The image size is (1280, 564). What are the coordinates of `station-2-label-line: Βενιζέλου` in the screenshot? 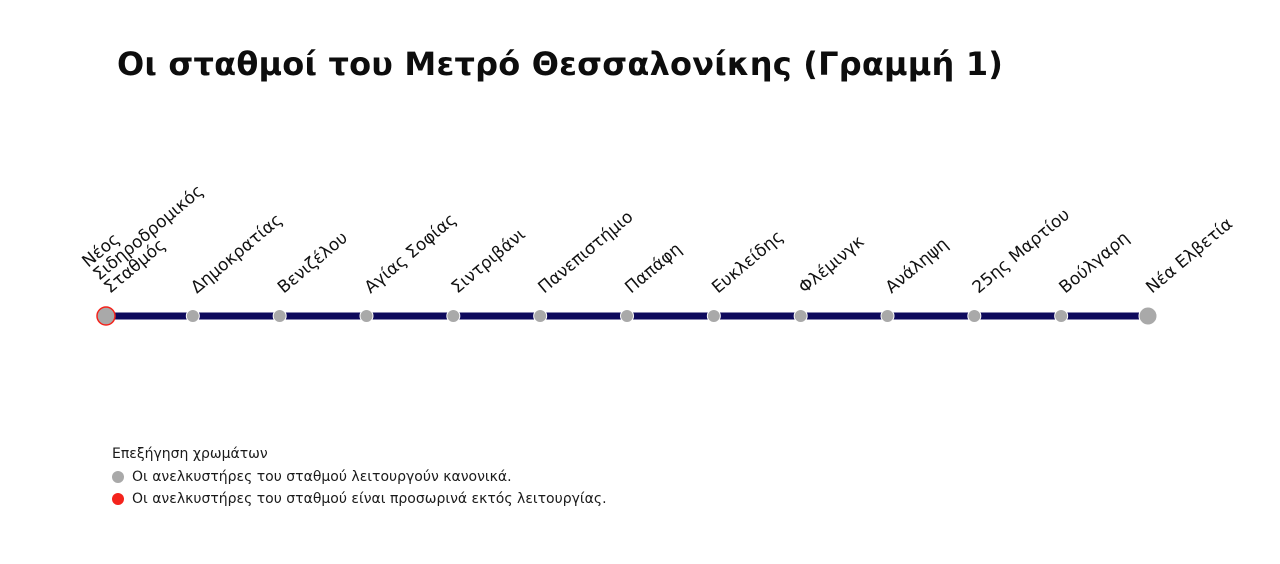 It's located at (313, 263).